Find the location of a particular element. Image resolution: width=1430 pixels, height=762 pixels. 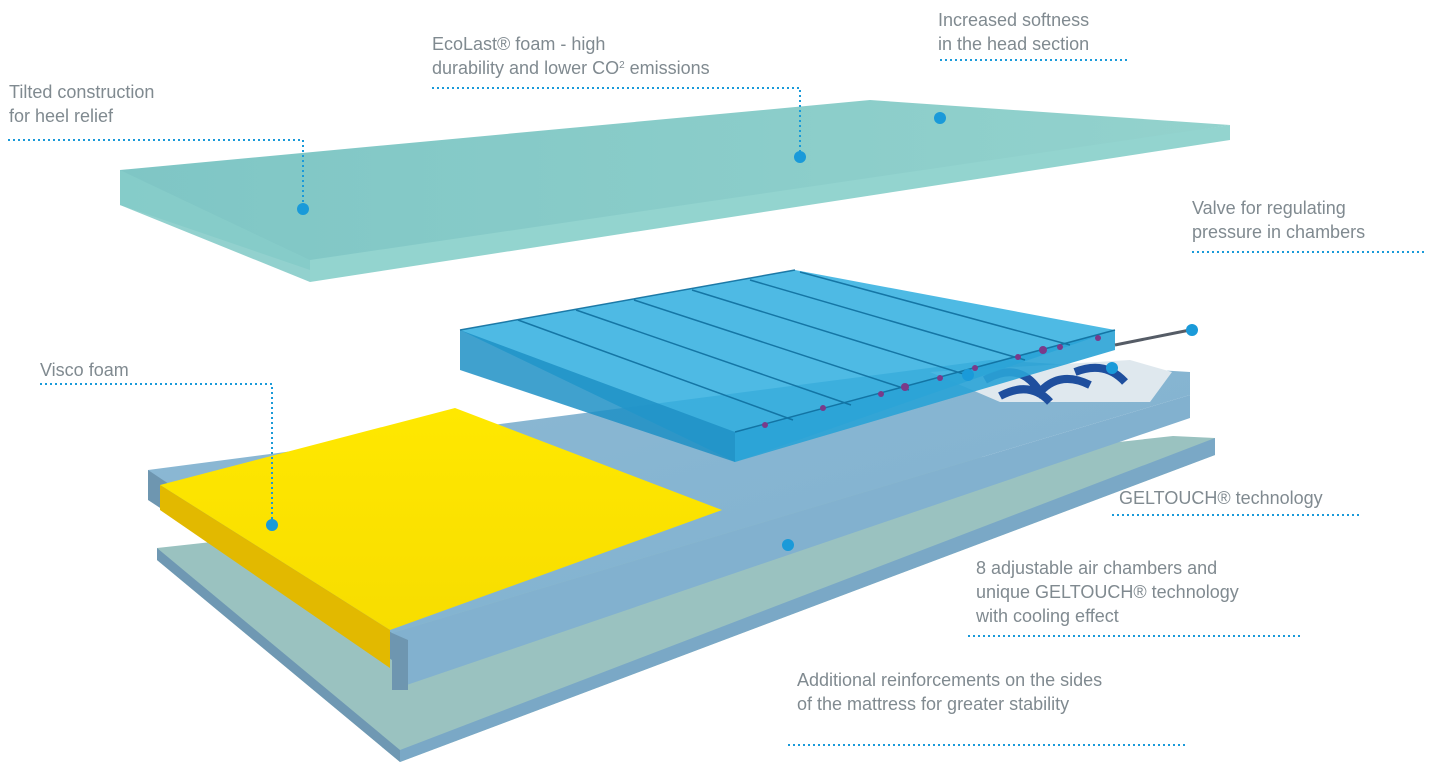

label-chambers-line-2: unique GELTOUCH® technology is located at coordinates (1107, 592).